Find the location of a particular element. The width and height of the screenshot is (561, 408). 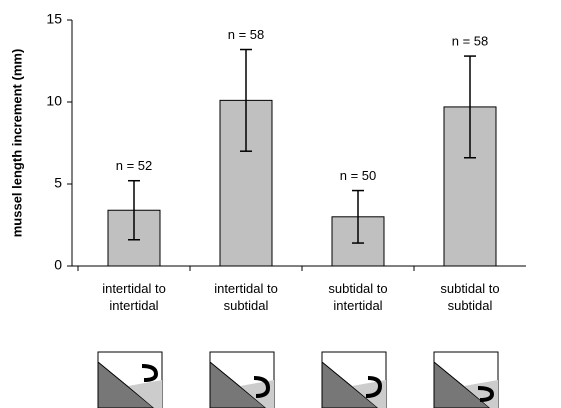

y-tick-label: 10 is located at coordinates (54, 101).